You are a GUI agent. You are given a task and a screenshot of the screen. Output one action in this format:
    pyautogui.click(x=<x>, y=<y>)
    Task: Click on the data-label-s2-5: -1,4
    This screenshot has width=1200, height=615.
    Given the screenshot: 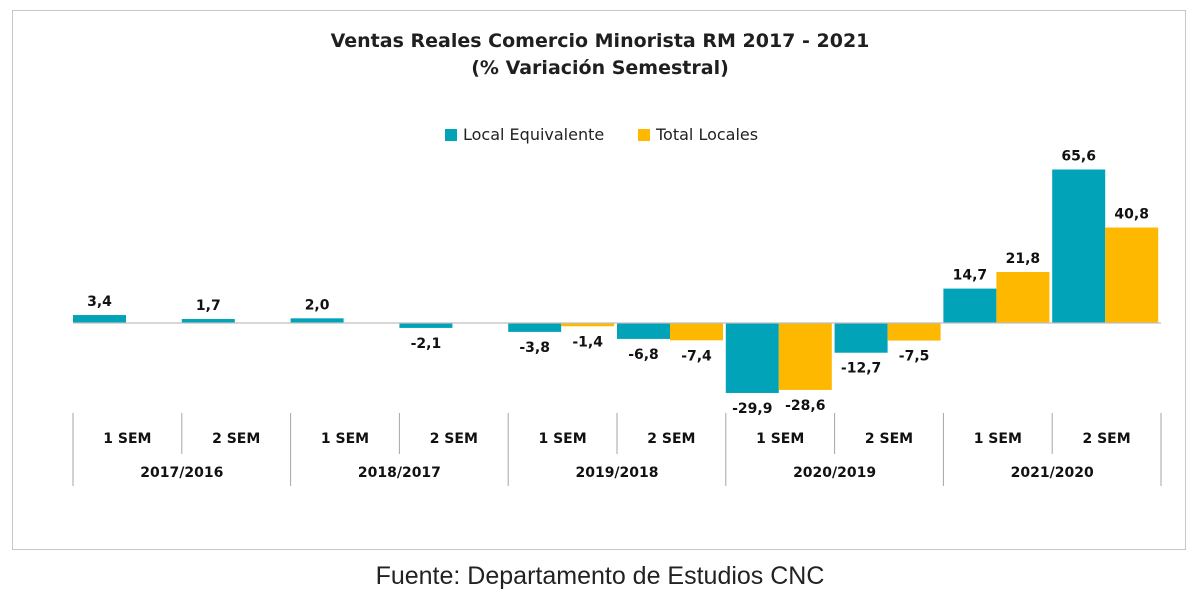 What is the action you would take?
    pyautogui.click(x=587, y=342)
    